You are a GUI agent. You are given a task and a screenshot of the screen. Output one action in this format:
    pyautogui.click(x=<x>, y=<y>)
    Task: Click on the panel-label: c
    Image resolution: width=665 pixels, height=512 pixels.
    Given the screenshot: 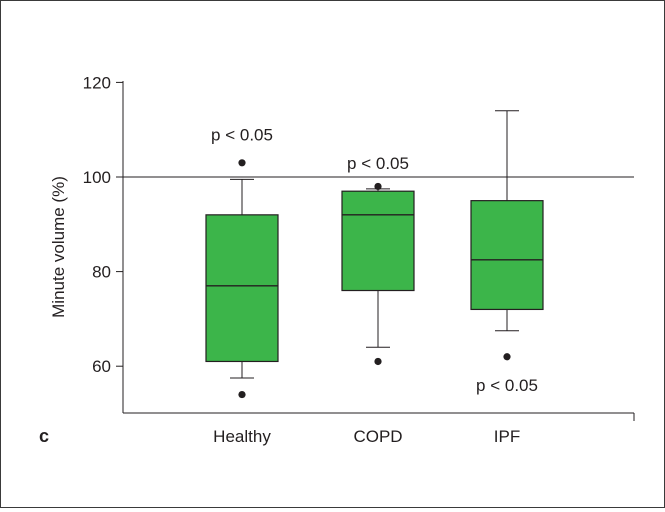 What is the action you would take?
    pyautogui.click(x=44, y=436)
    